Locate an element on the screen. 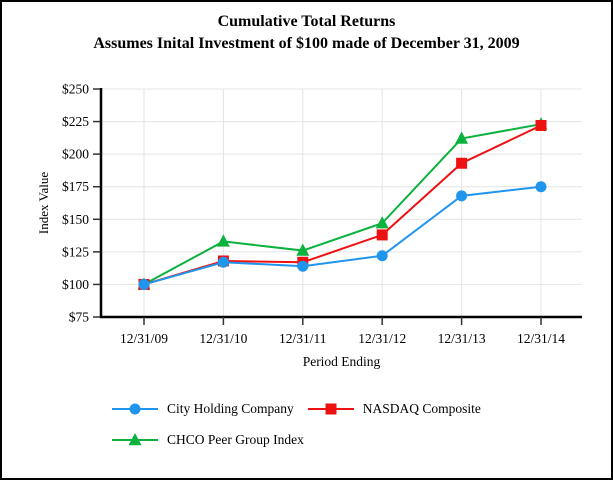 The width and height of the screenshot is (613, 480). x-tick-label: 12/31/14 is located at coordinates (541, 338).